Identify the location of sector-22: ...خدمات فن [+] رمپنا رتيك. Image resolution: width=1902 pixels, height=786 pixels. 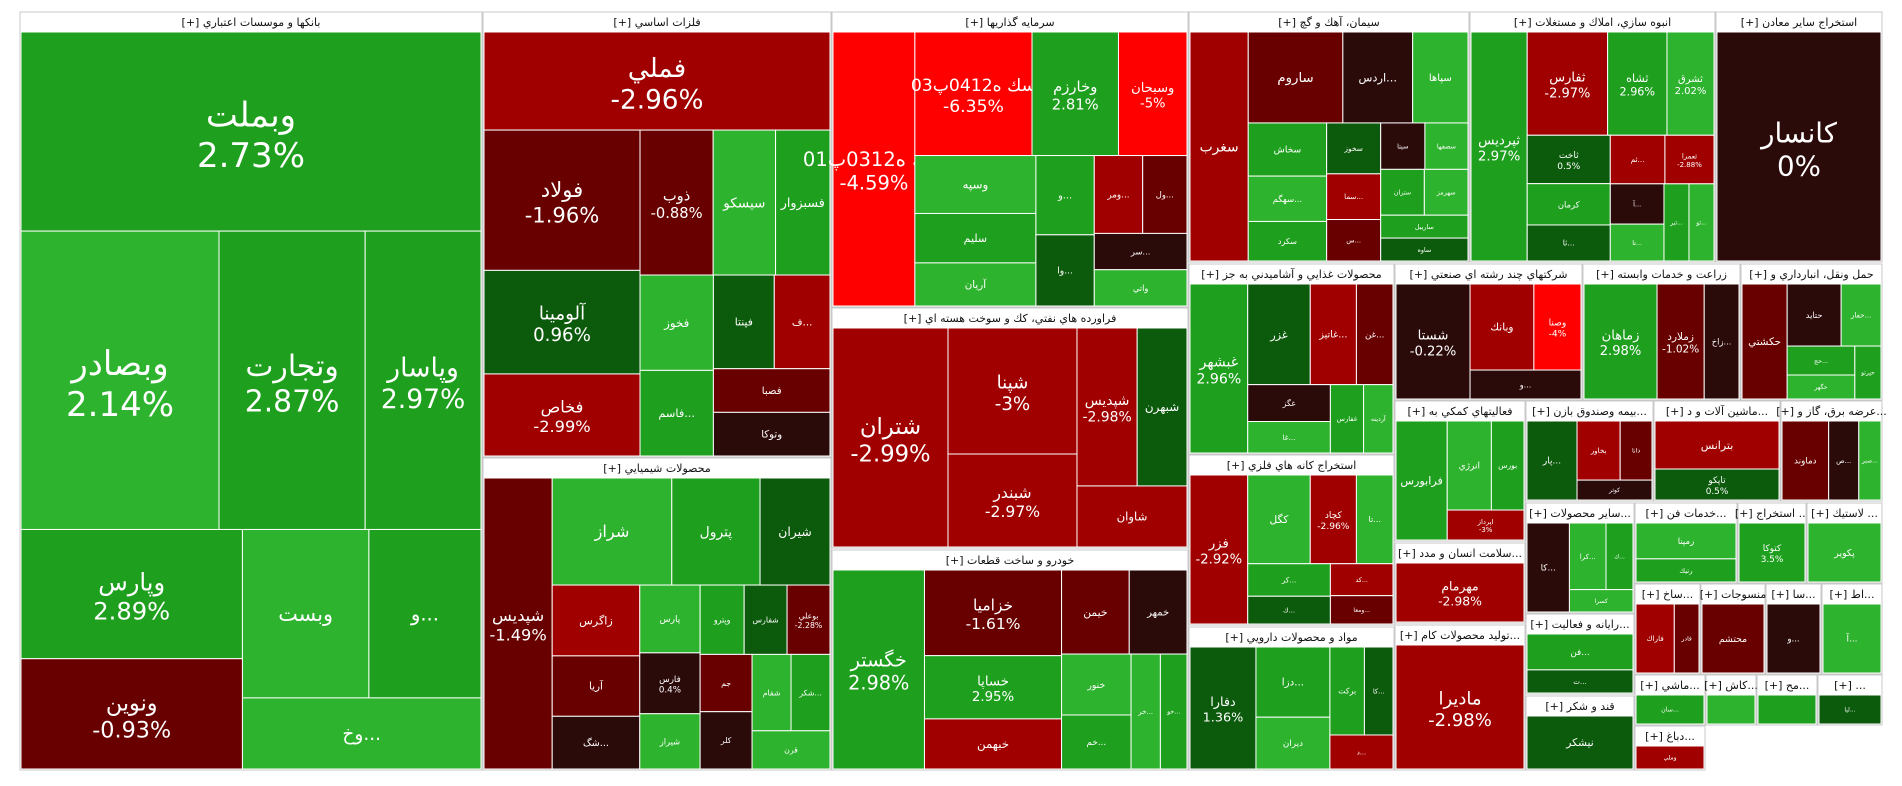
(1686, 543).